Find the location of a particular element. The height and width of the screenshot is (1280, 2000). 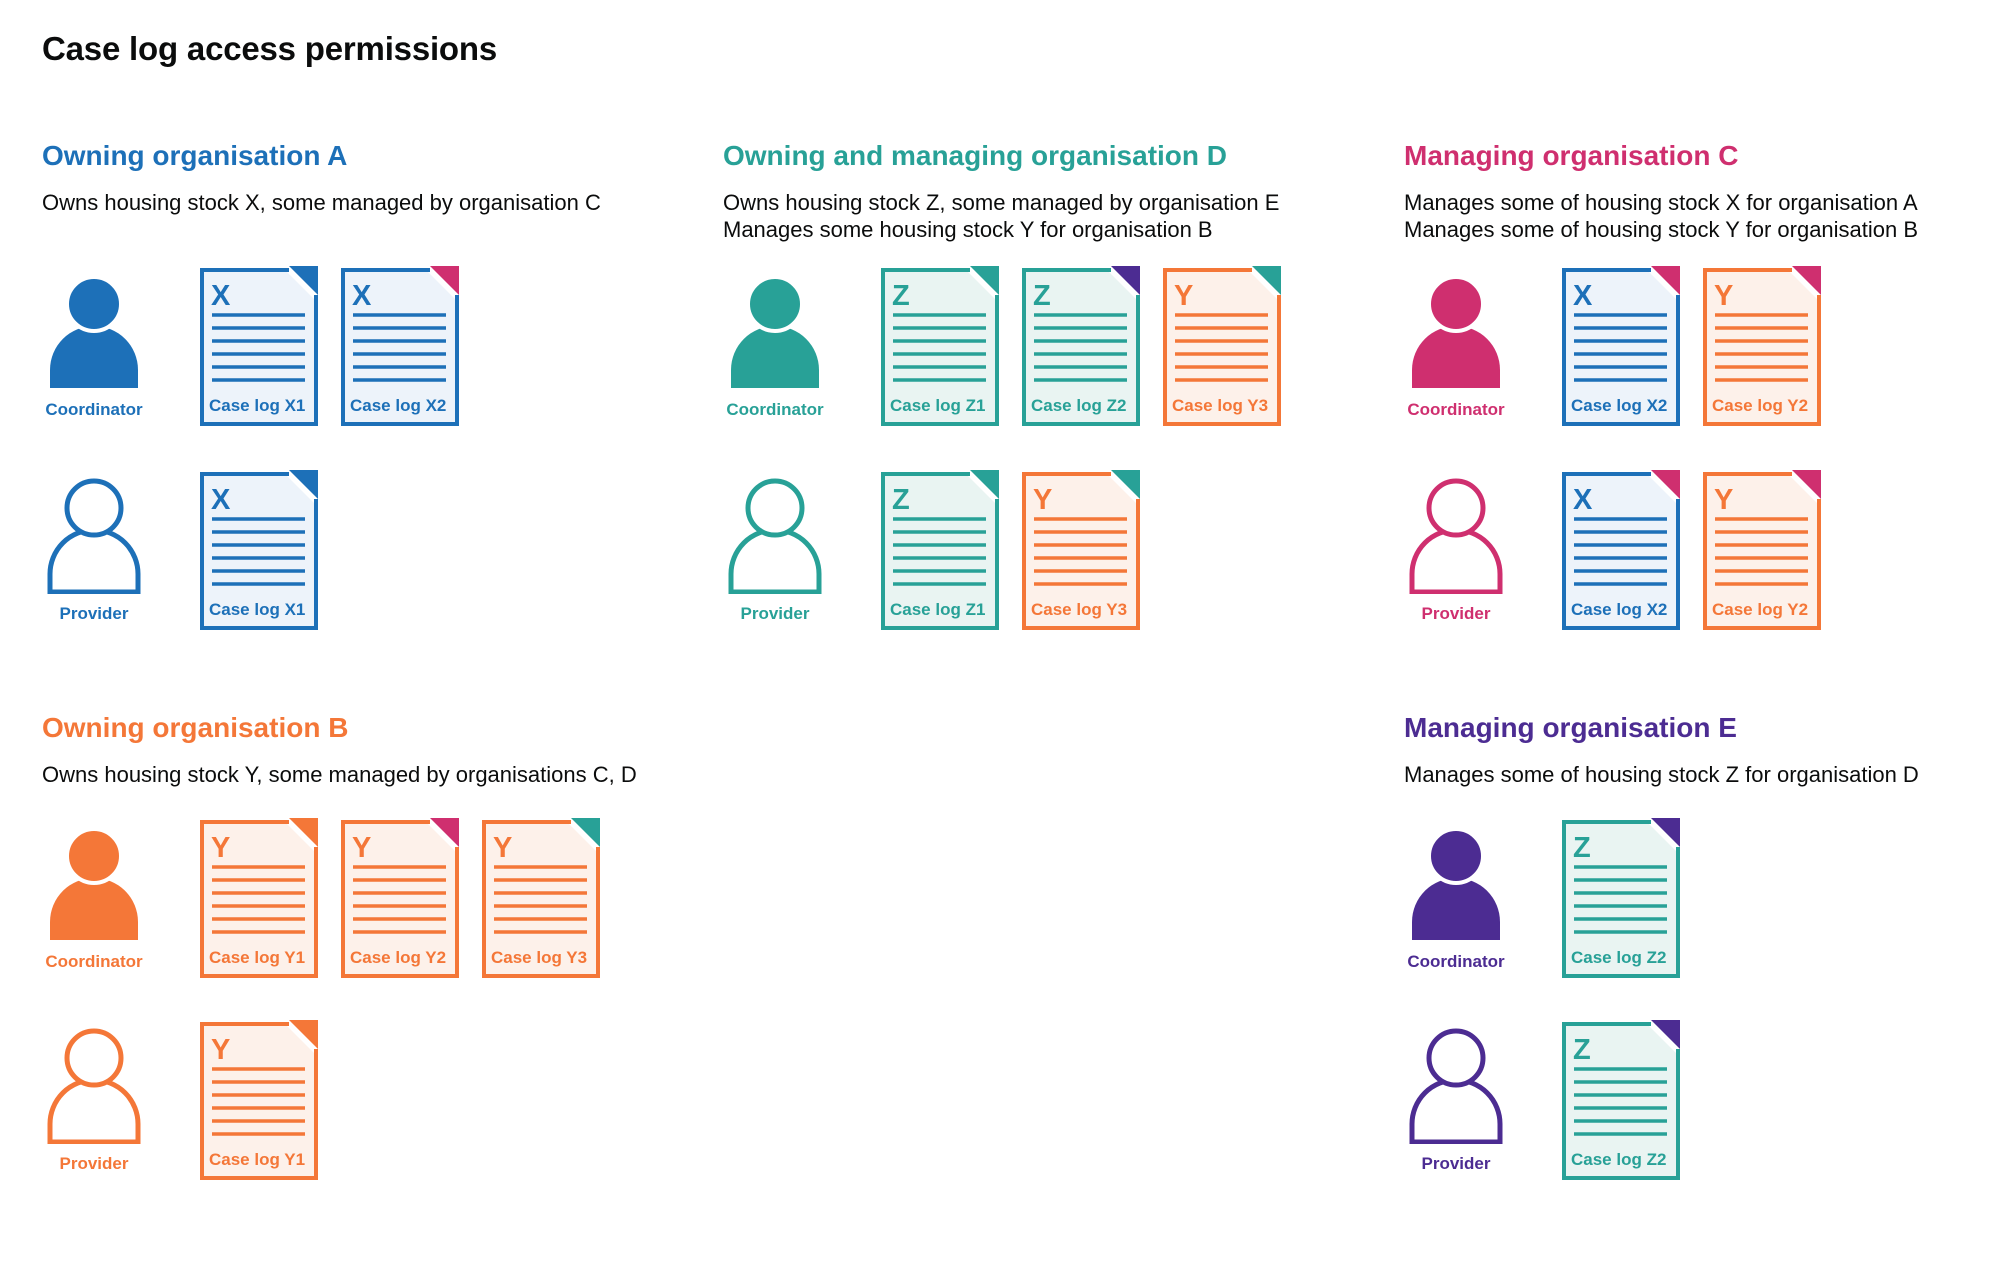

case-log-documents: Z Case log Z1 Y Case log Y3 is located at coordinates (1010, 551).